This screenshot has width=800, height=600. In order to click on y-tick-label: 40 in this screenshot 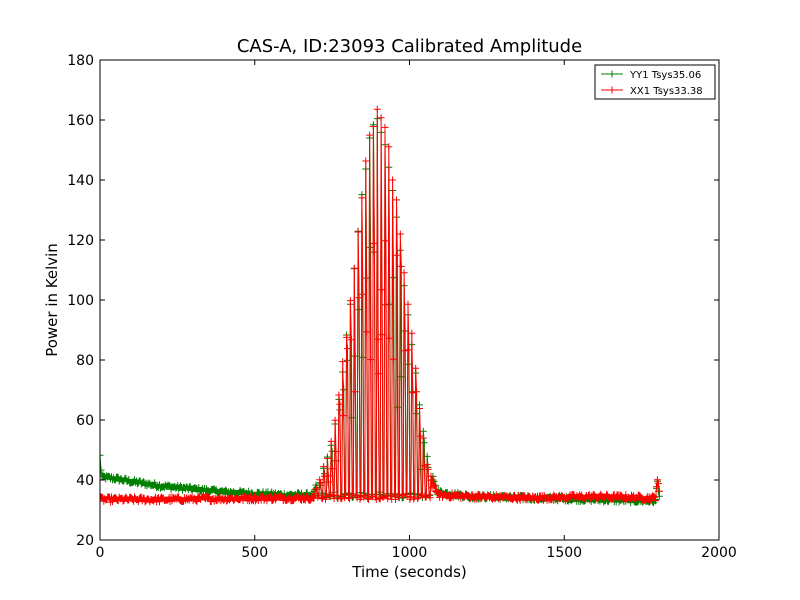, I will do `click(85, 481)`.